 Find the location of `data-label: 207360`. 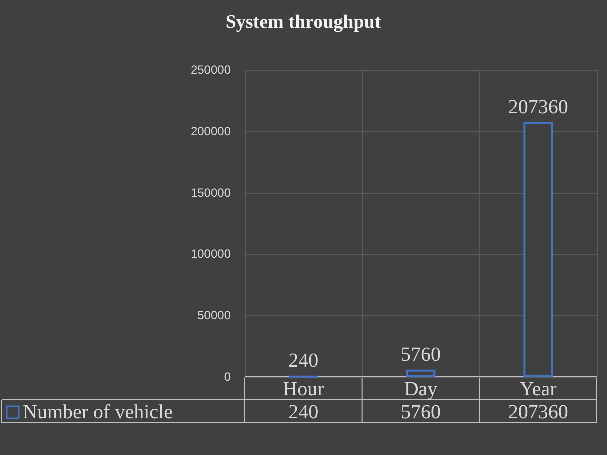

data-label: 207360 is located at coordinates (538, 107).